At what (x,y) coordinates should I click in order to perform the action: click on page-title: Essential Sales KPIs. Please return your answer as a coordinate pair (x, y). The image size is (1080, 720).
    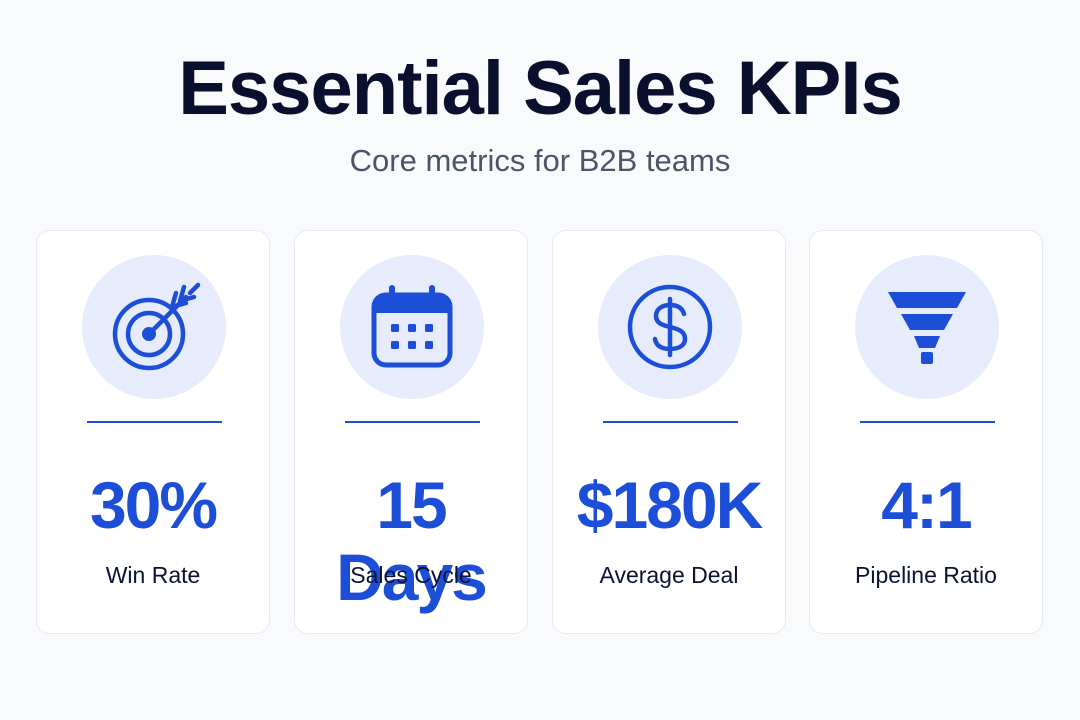
    Looking at the image, I should click on (540, 88).